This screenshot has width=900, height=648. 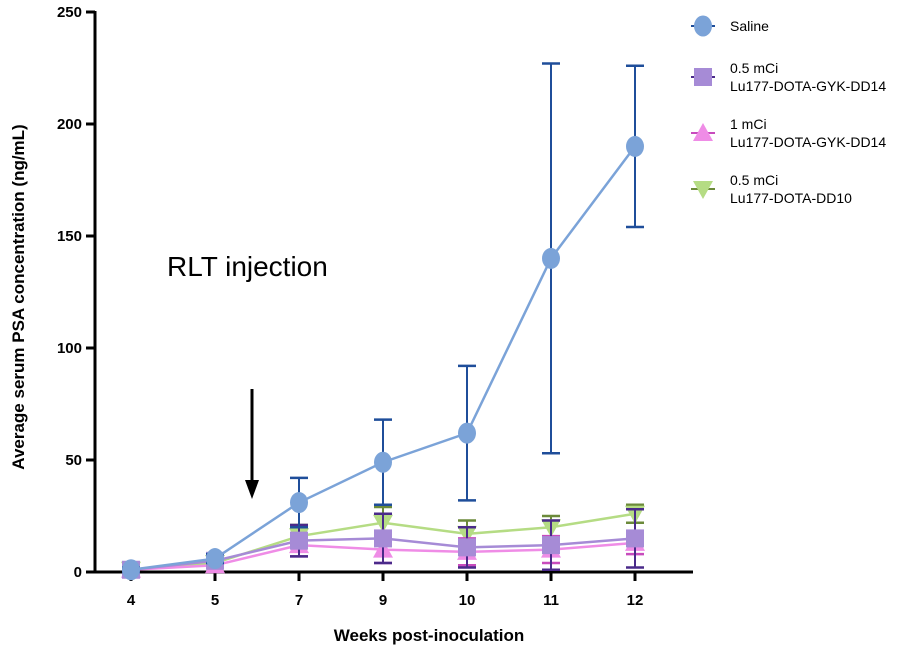 What do you see at coordinates (69, 124) in the screenshot?
I see `y-tick-label: 200` at bounding box center [69, 124].